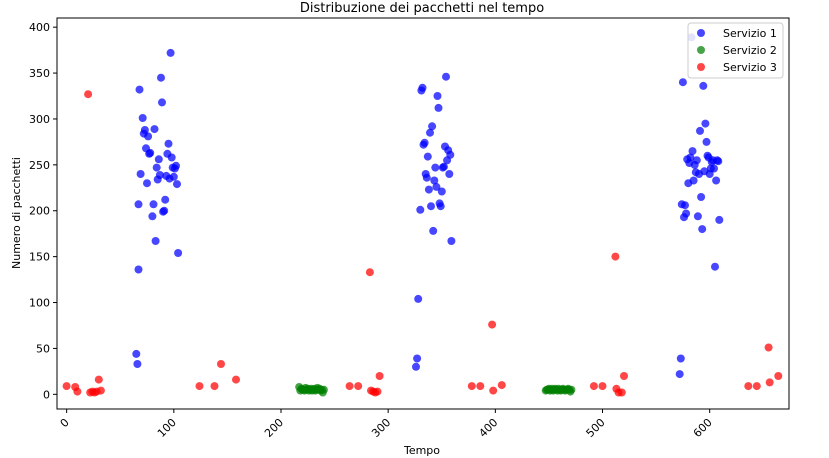 The width and height of the screenshot is (829, 458). What do you see at coordinates (65, 423) in the screenshot?
I see `x-tick-label-0: 0` at bounding box center [65, 423].